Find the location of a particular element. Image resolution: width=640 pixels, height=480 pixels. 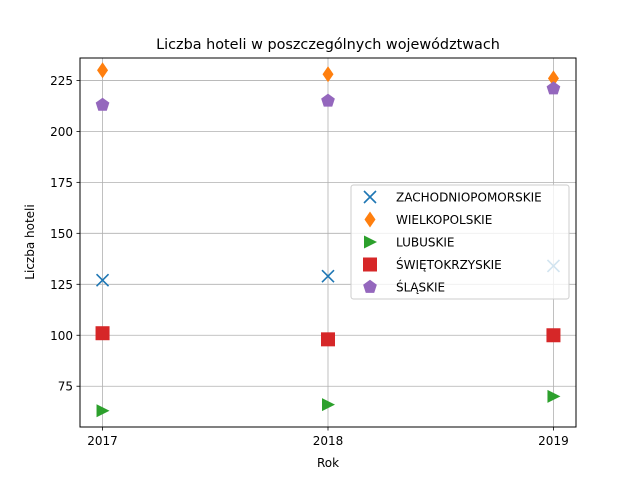

y-tick-label: 175 is located at coordinates (61, 183).